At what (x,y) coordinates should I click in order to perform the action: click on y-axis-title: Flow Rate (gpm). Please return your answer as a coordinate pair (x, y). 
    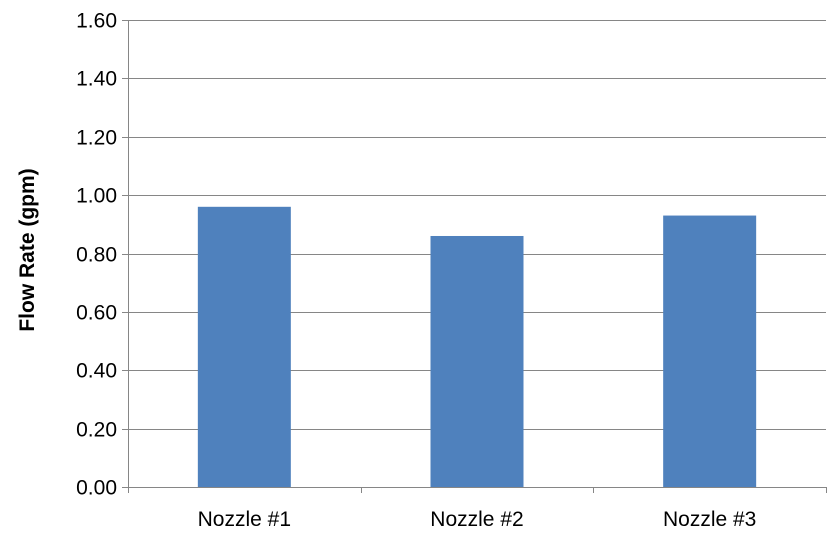
    Looking at the image, I should click on (27, 249).